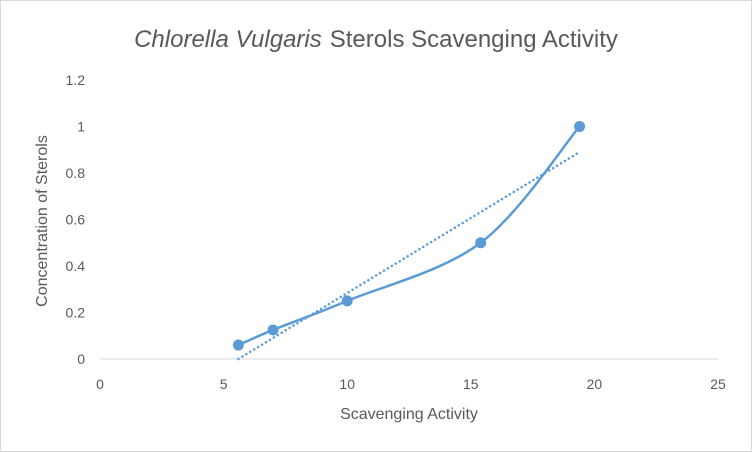 Image resolution: width=752 pixels, height=453 pixels. Describe the element at coordinates (42, 221) in the screenshot. I see `y-axis-title: Concentration of Sterols` at that location.